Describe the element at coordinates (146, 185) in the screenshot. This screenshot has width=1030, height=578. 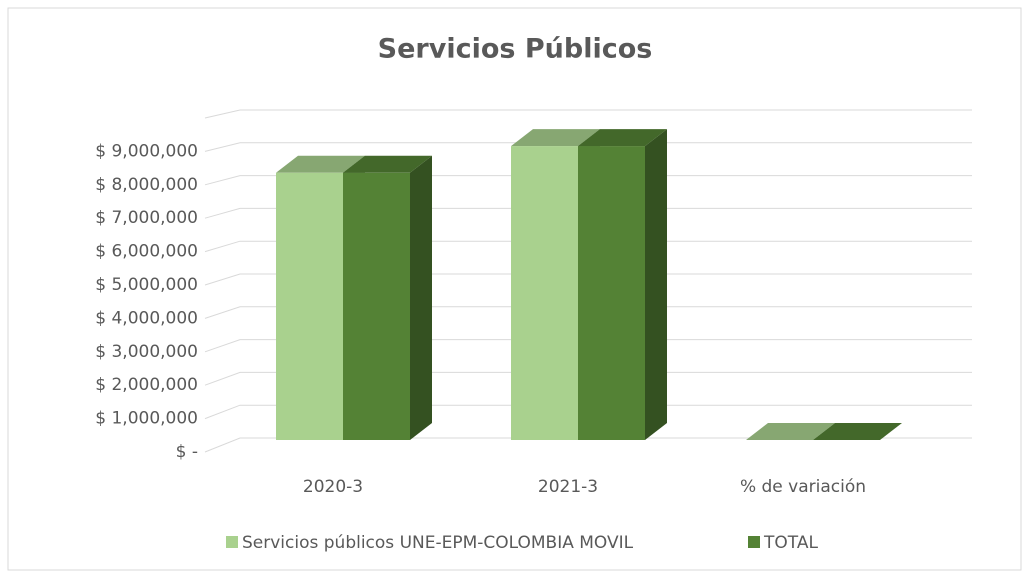
I see `y-tick-label: $ 8,000,000` at that location.